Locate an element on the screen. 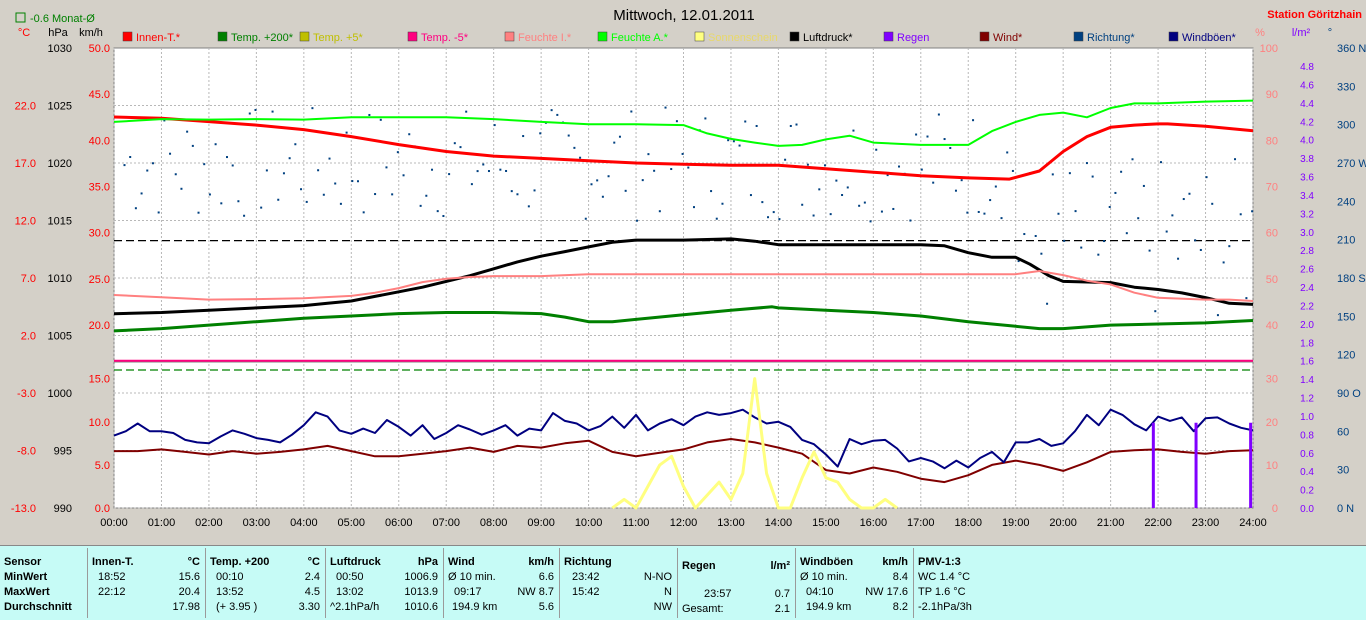 The image size is (1366, 620). trend-label: -0.6 Monat-Ø is located at coordinates (62, 19).